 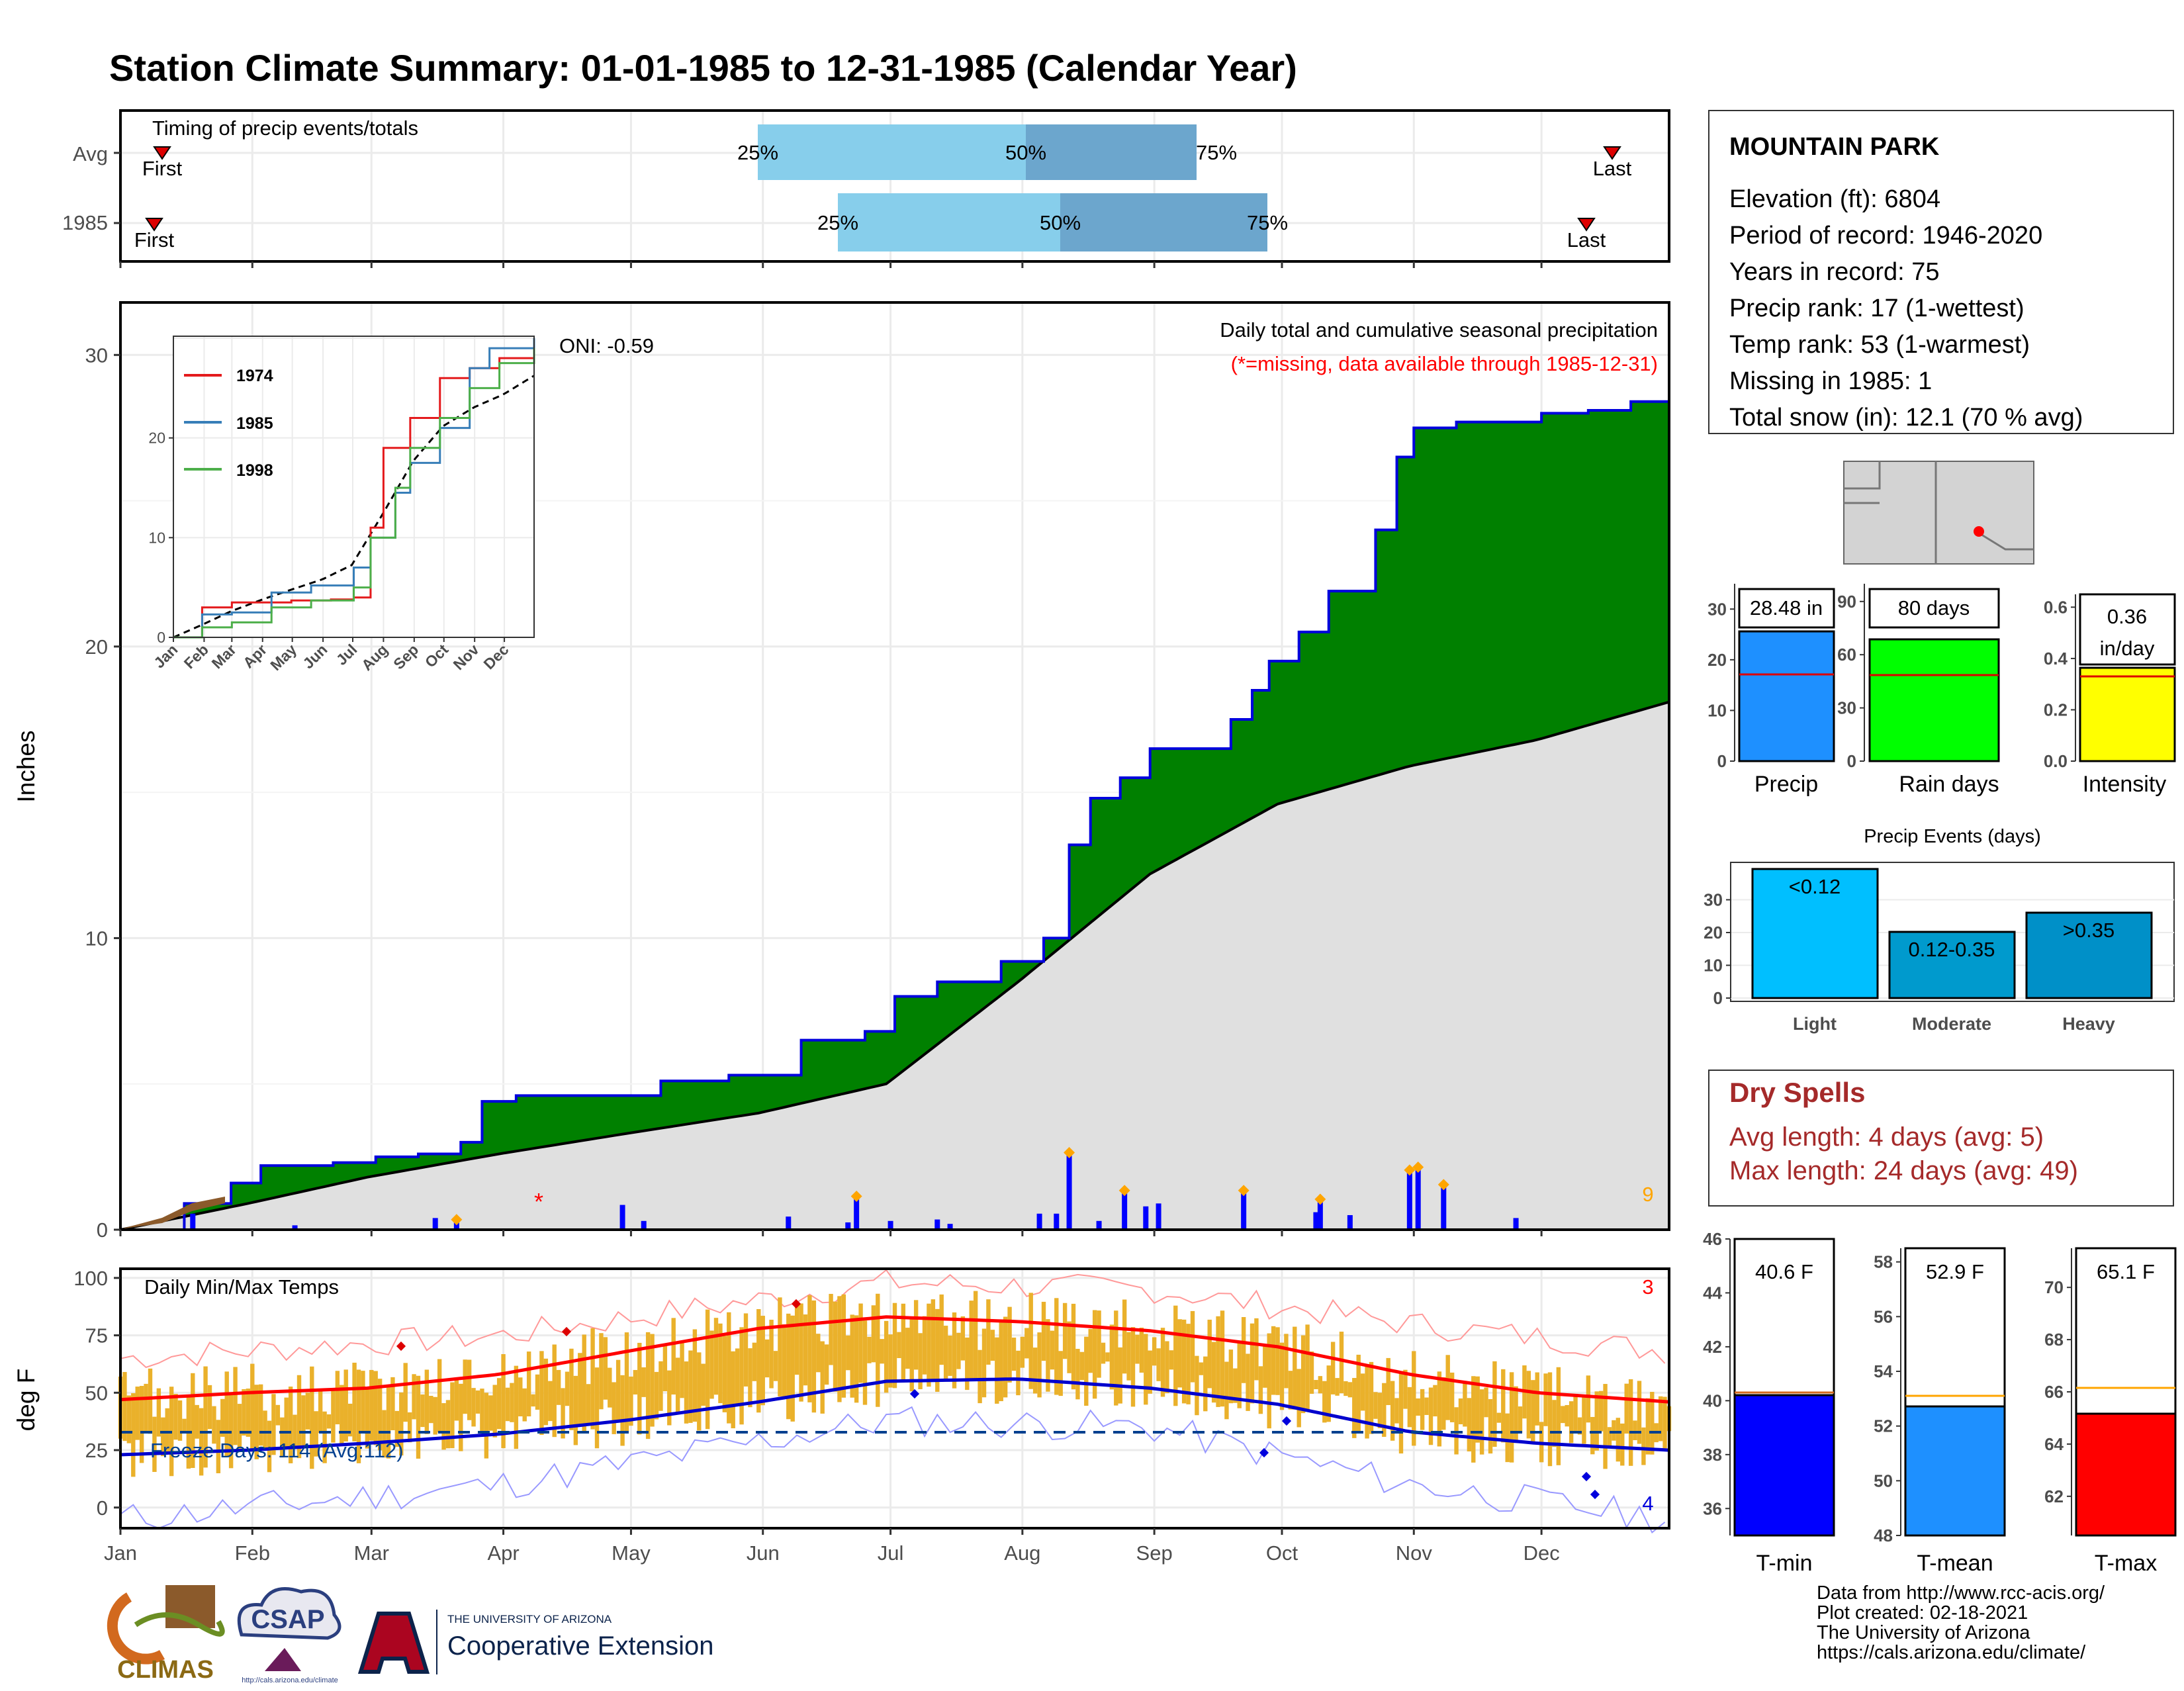 What do you see at coordinates (1815, 887) in the screenshot?
I see `light-events-inner-label: <0.12` at bounding box center [1815, 887].